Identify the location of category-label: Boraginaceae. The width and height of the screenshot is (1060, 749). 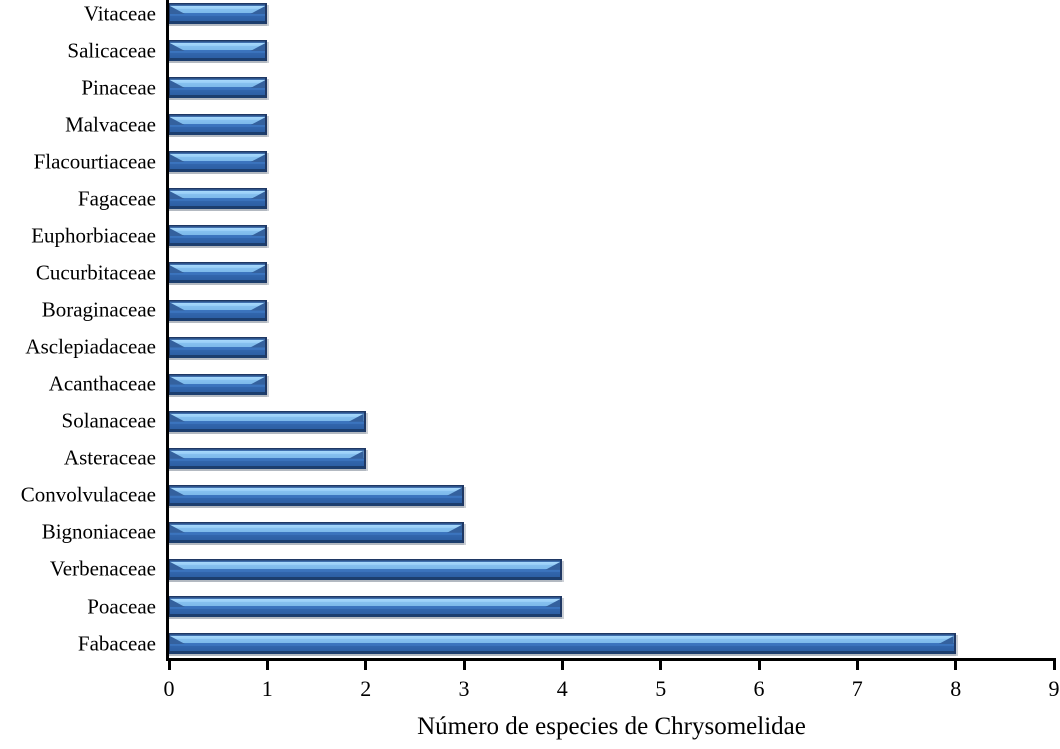
(98, 309).